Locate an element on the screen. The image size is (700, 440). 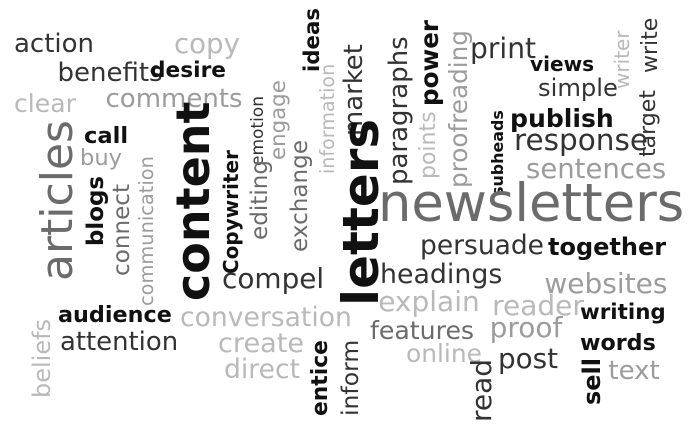
word-words: words is located at coordinates (618, 342).